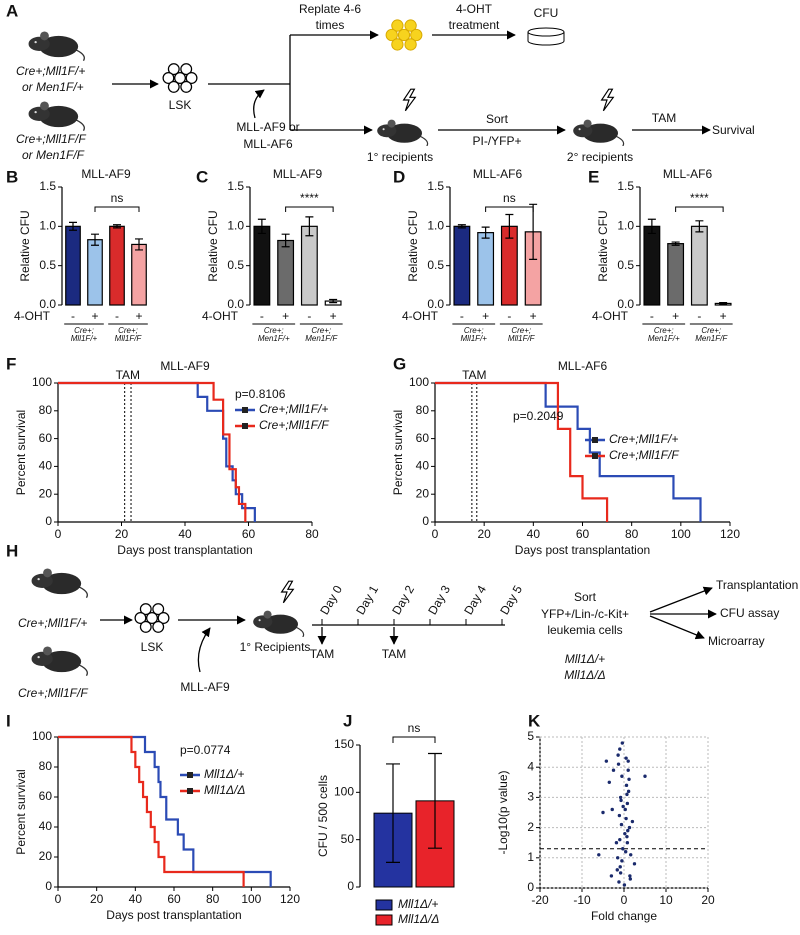 This screenshot has width=800, height=935. Describe the element at coordinates (152, 618) in the screenshot. I see `lsk-icon` at that location.